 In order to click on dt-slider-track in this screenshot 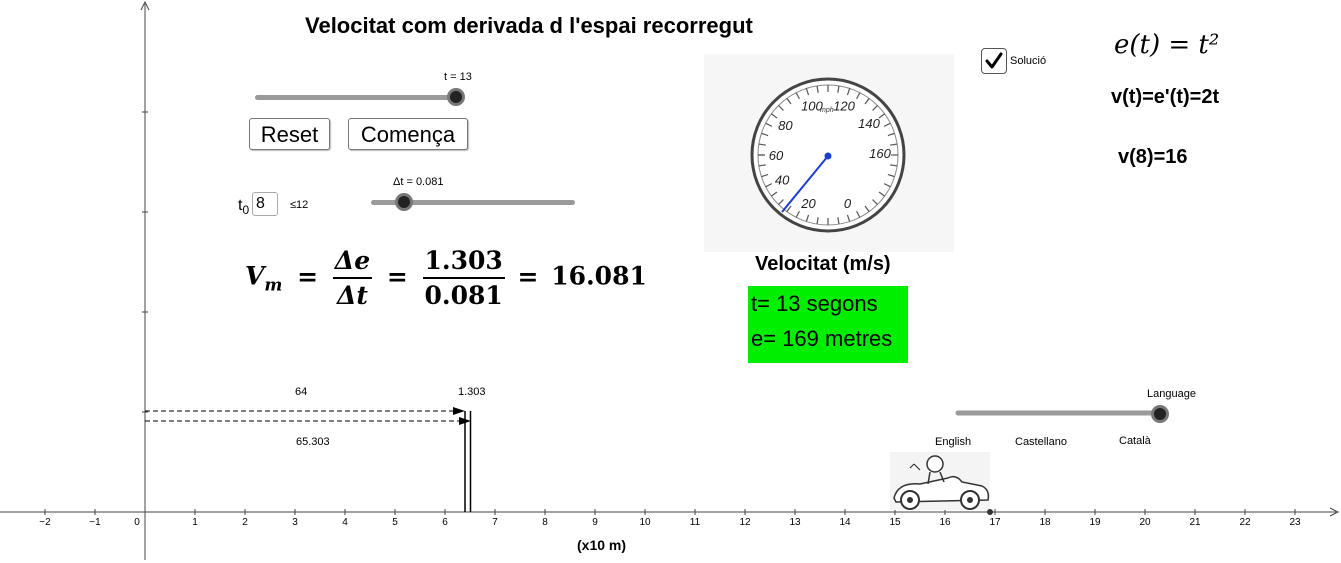, I will do `click(473, 202)`.